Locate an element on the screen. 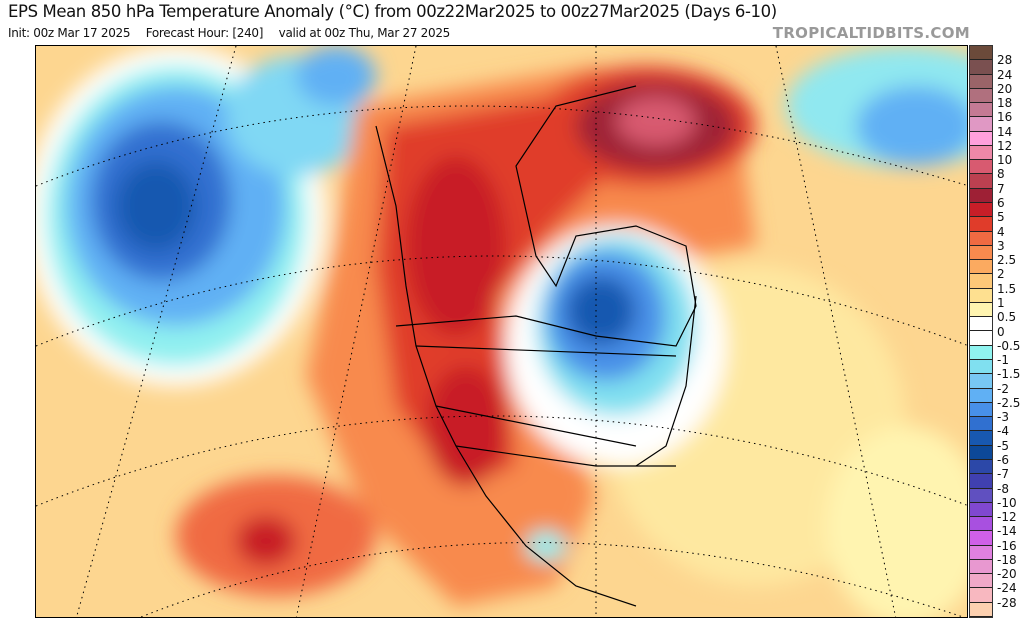 Image resolution: width=1024 pixels, height=638 pixels. colorbar-label: 2.5 is located at coordinates (1007, 260).